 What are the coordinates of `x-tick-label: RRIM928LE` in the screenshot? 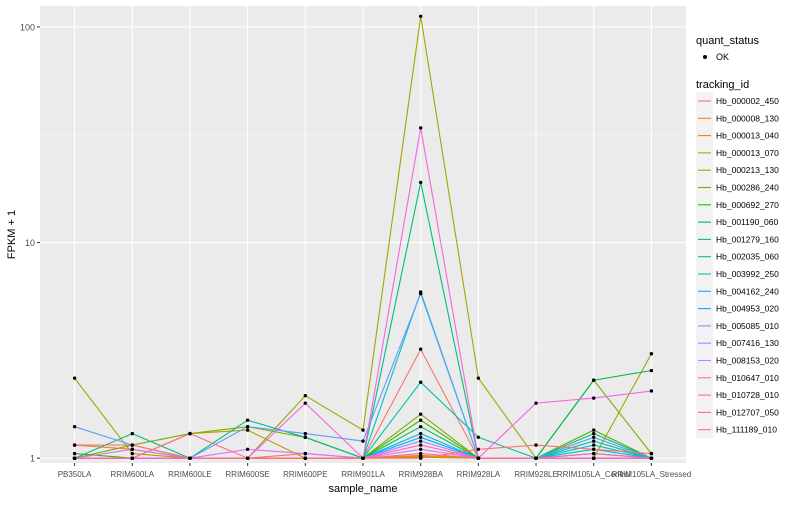 It's located at (536, 474).